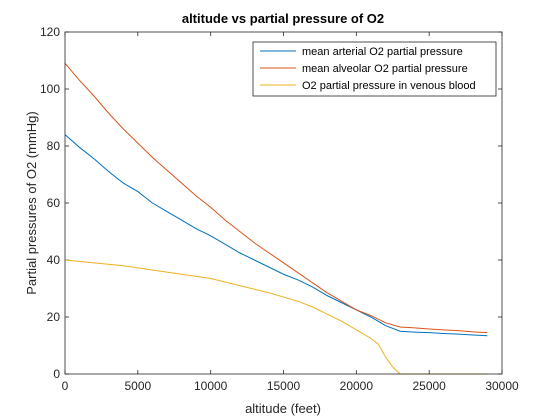  What do you see at coordinates (54, 203) in the screenshot?
I see `y-tick-label: 60` at bounding box center [54, 203].